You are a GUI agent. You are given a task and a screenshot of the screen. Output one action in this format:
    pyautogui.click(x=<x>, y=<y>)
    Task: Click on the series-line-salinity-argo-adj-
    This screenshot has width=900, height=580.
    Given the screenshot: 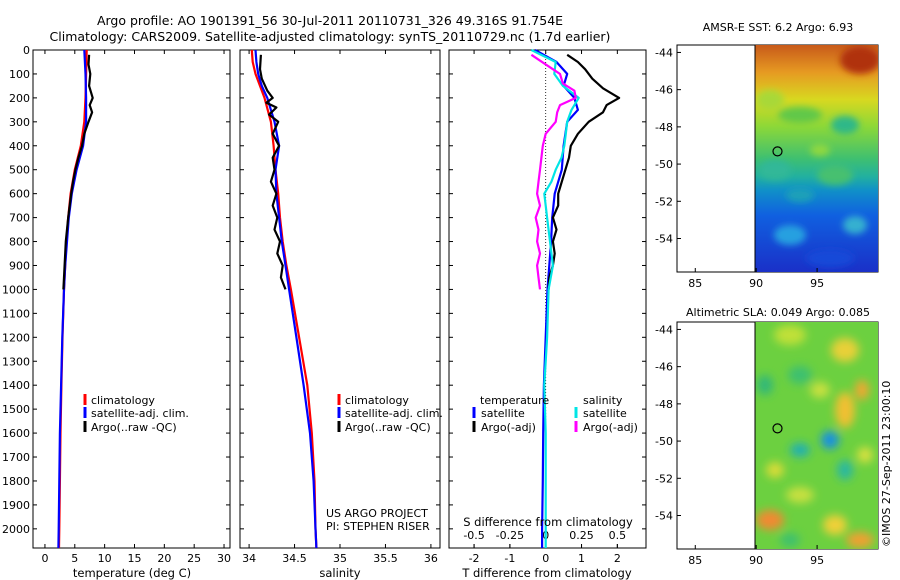 What is the action you would take?
    pyautogui.click(x=553, y=171)
    